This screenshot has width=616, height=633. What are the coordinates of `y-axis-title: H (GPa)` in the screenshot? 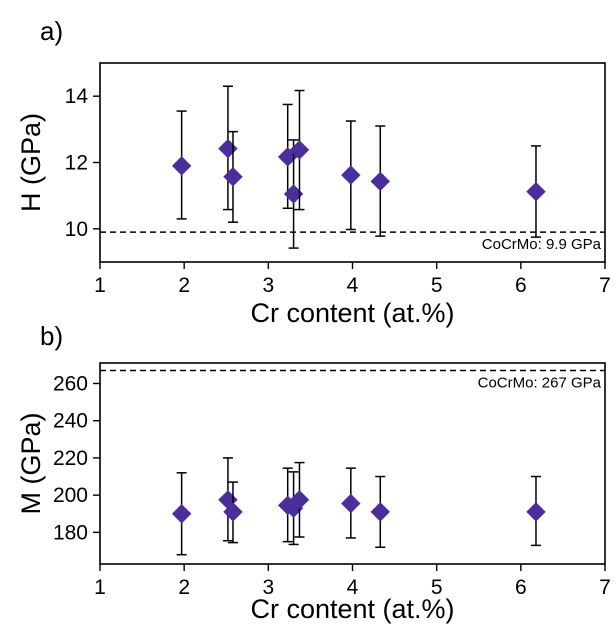 It's located at (31, 162).